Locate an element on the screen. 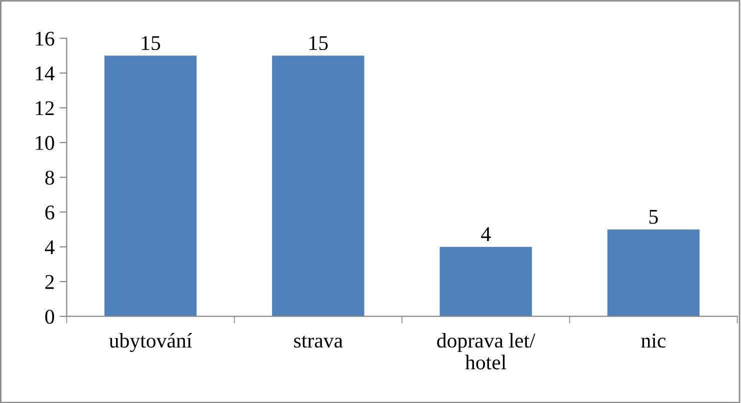  x-tick-label: doprava let/ hotel is located at coordinates (486, 351).